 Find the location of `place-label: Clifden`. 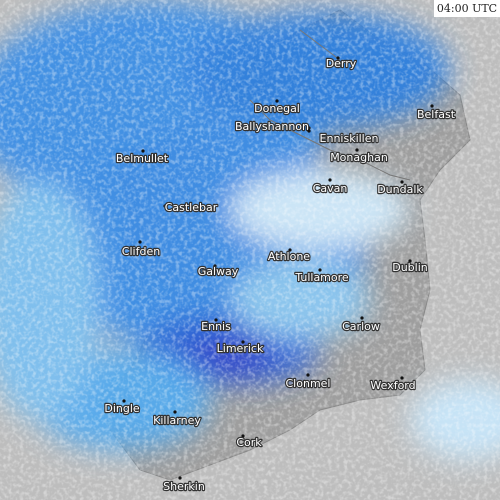

place-label: Clifden is located at coordinates (141, 251).